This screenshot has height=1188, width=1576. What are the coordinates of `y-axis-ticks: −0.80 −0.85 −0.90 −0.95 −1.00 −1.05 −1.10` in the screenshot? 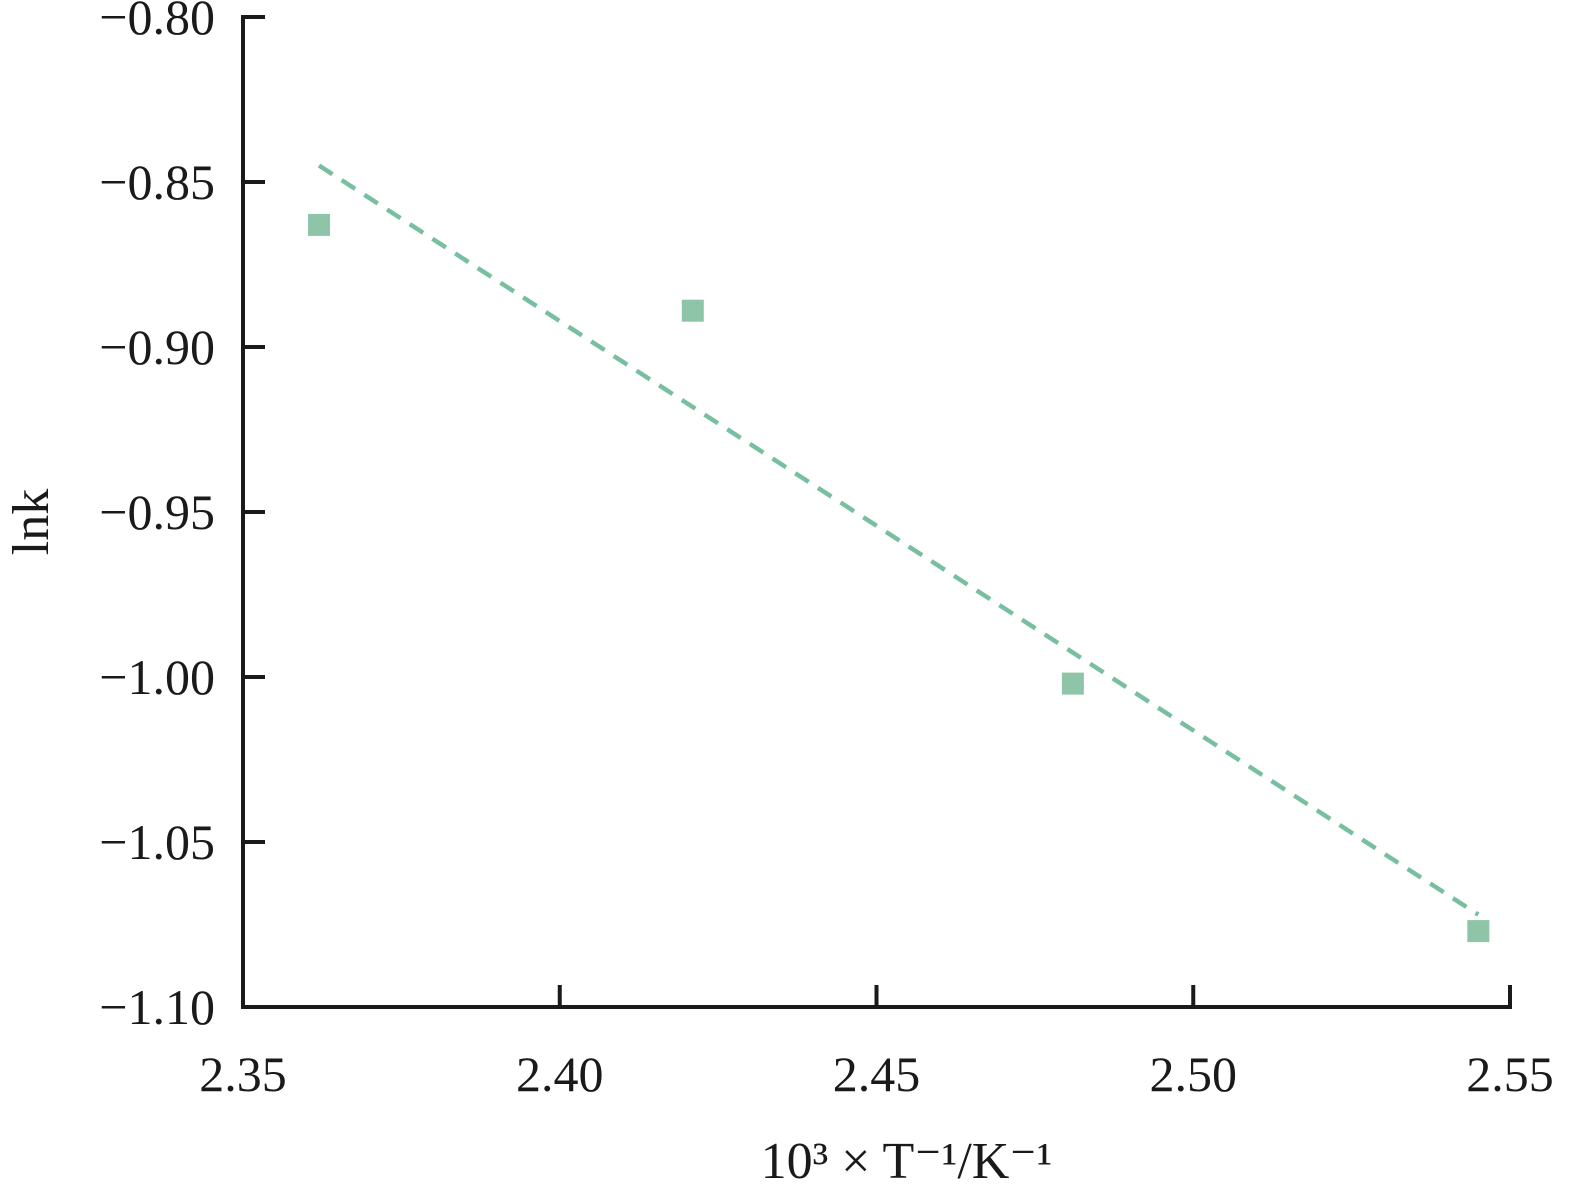 It's located at (182, 517).